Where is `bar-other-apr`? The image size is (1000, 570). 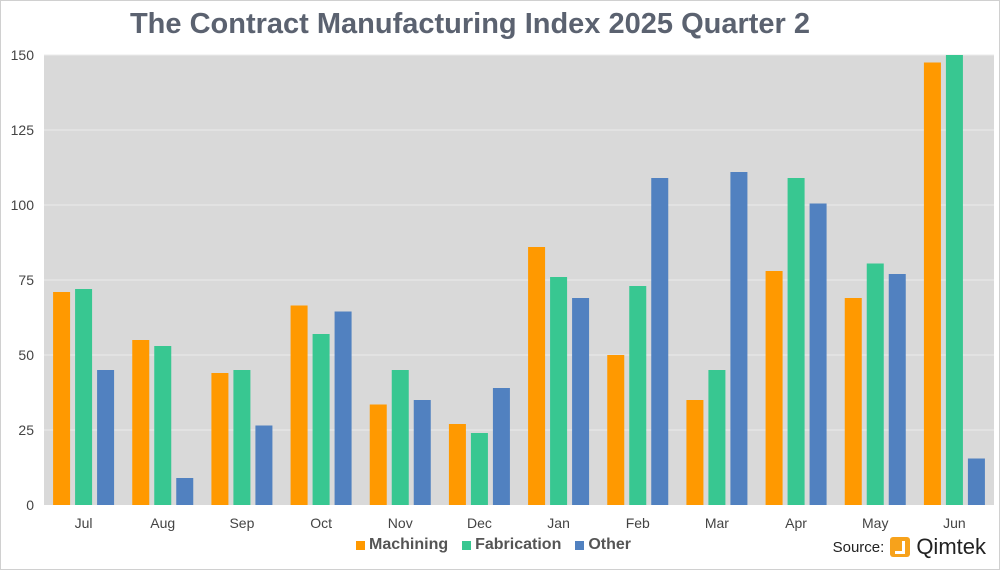 bar-other-apr is located at coordinates (818, 354).